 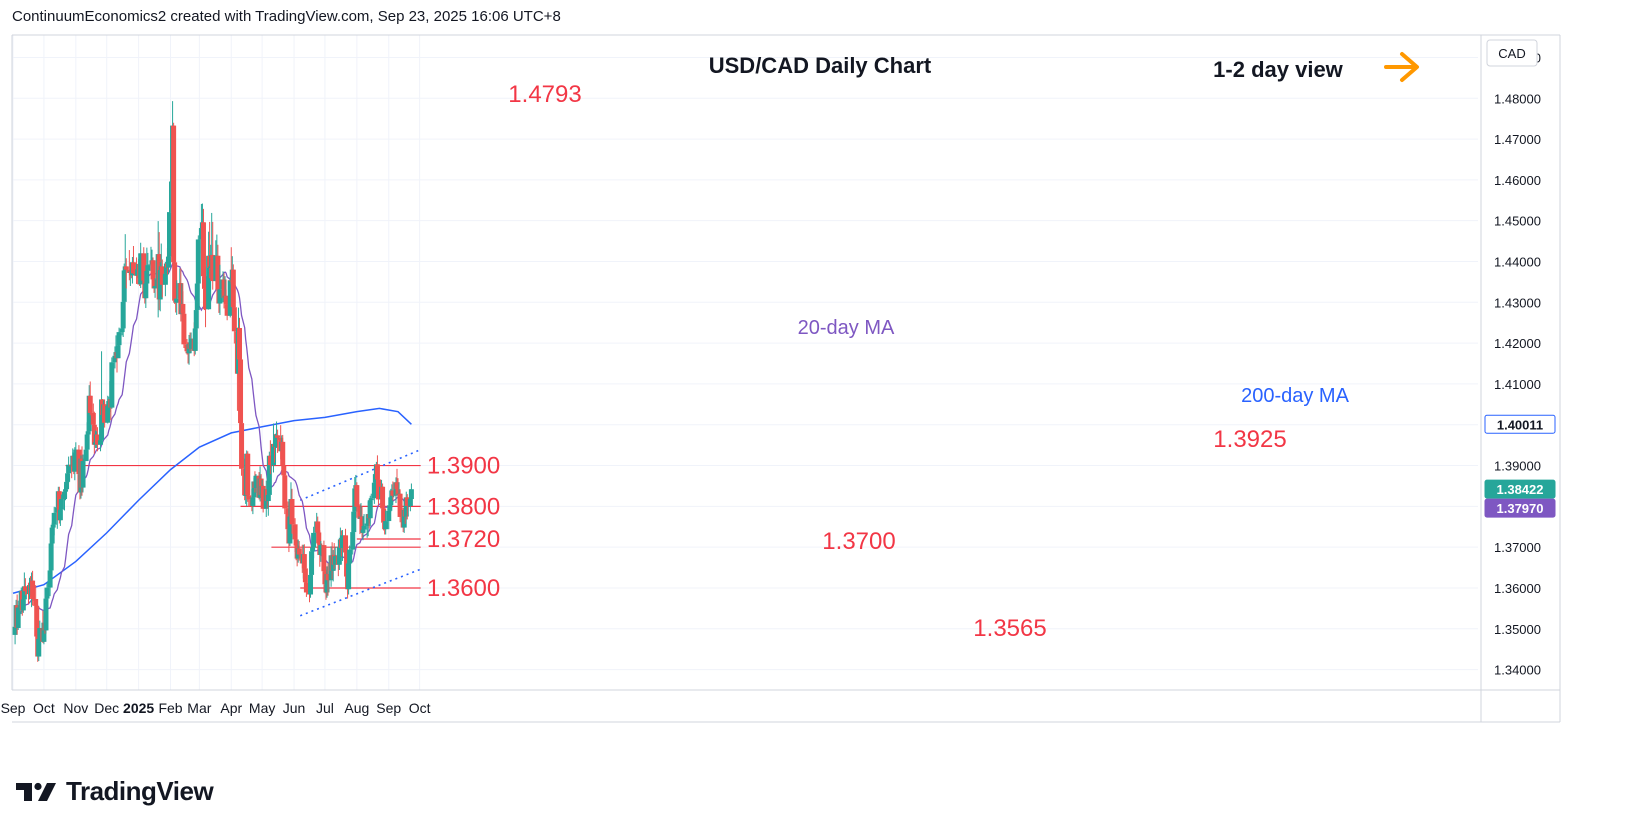 What do you see at coordinates (1517, 343) in the screenshot?
I see `y-tick-label: 1.42000` at bounding box center [1517, 343].